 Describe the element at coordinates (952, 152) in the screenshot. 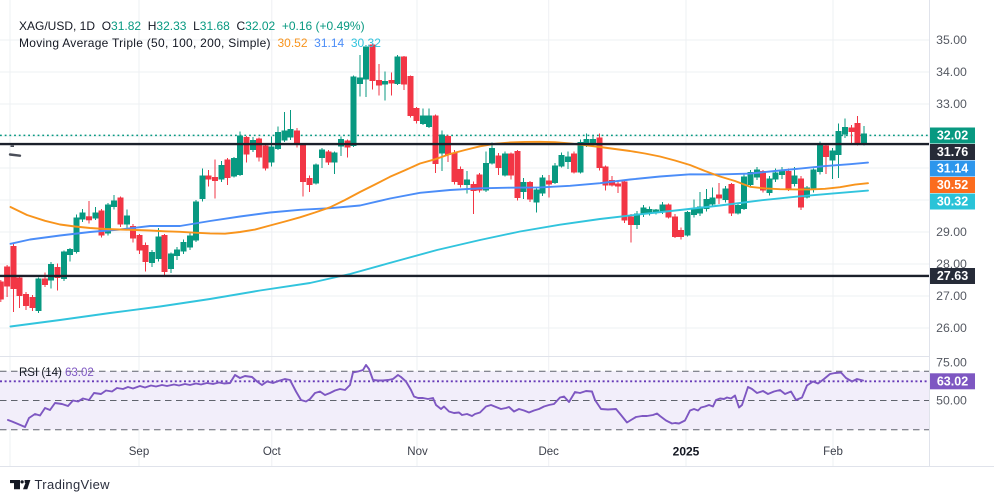

I see `svg-text: 31.76` at that location.